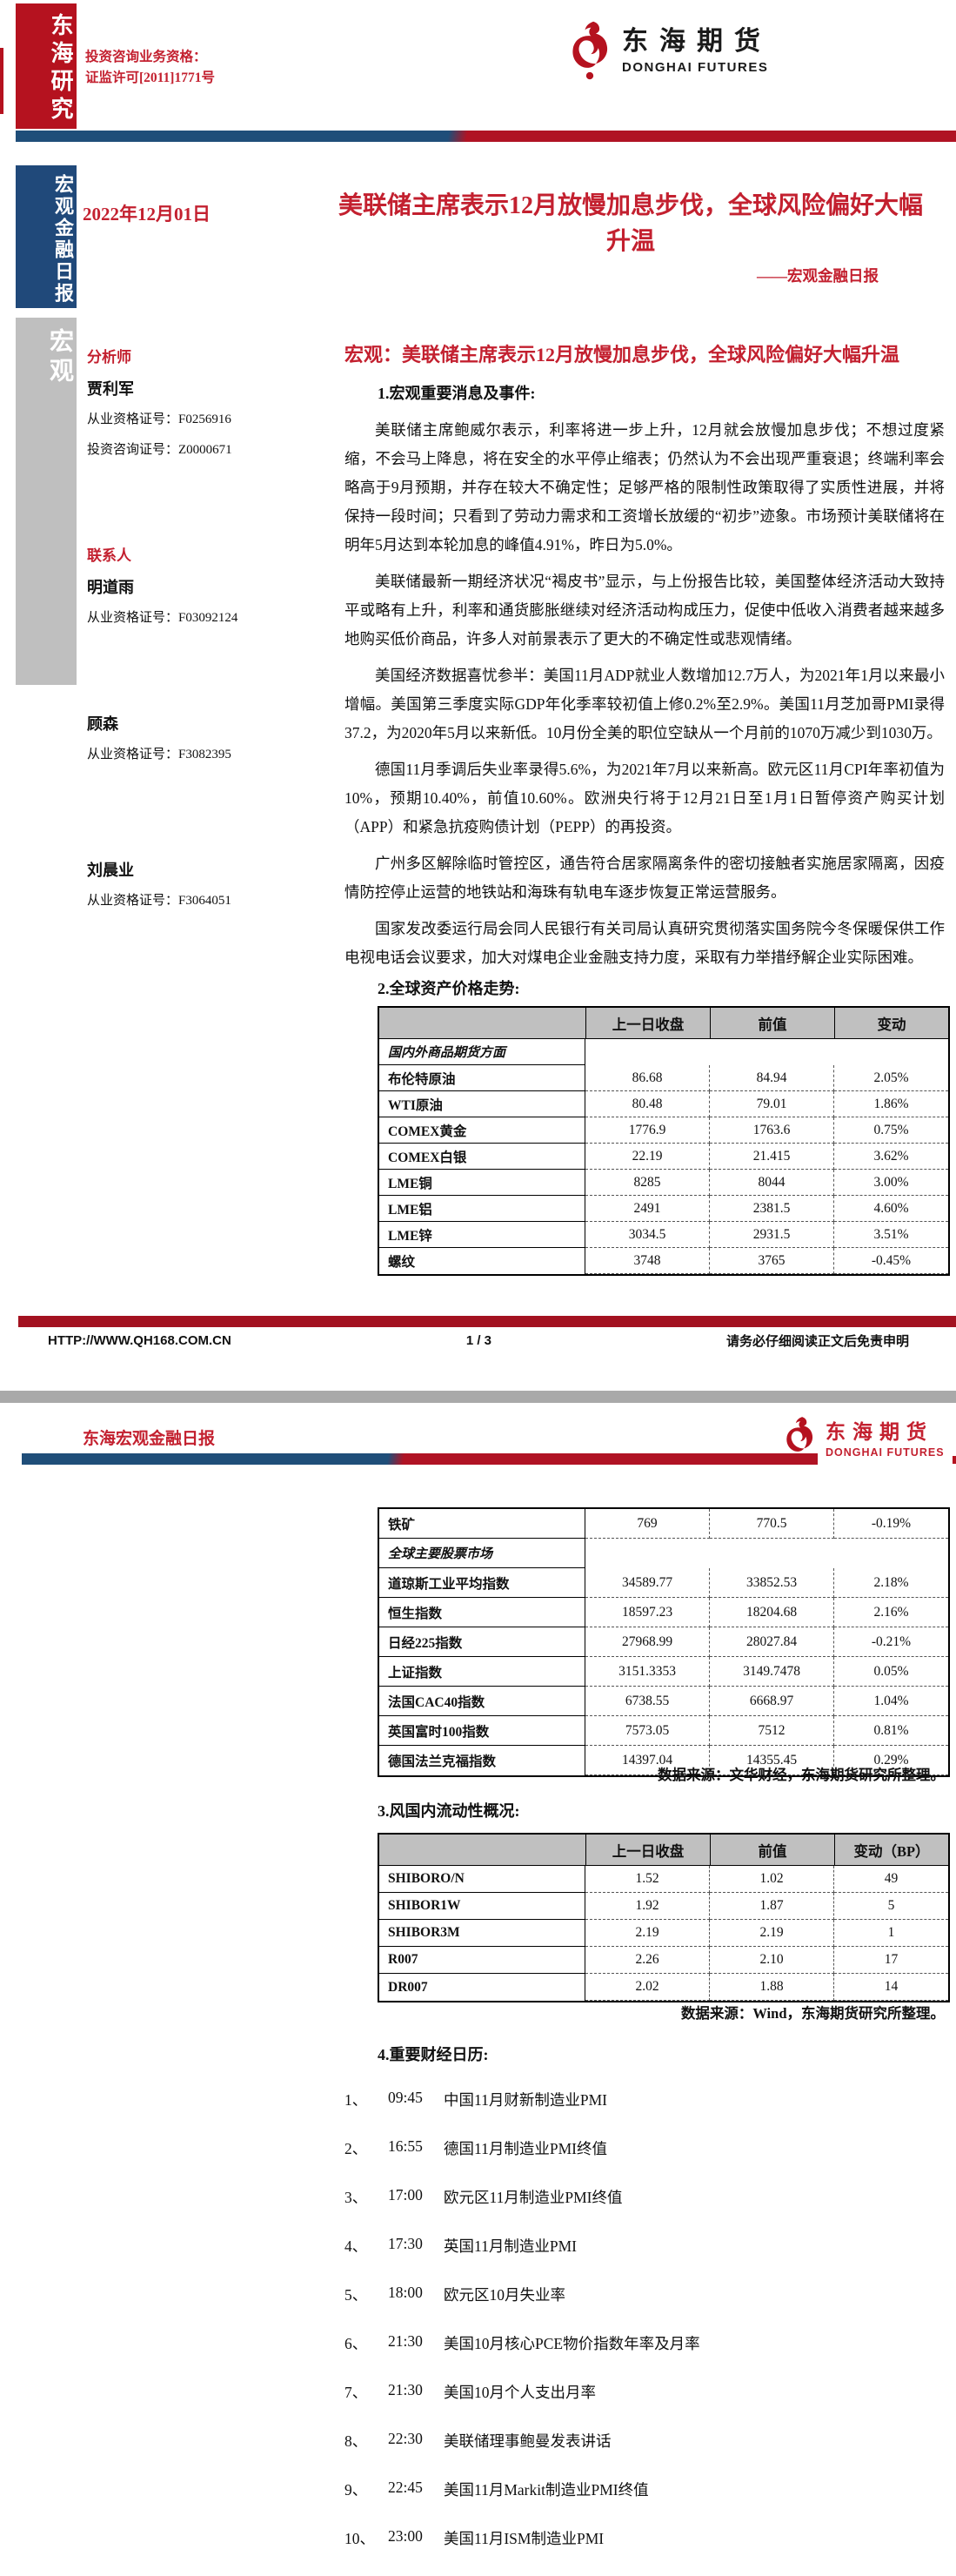  What do you see at coordinates (647, 1933) in the screenshot?
I see `liquidity-row-close: 2.19` at bounding box center [647, 1933].